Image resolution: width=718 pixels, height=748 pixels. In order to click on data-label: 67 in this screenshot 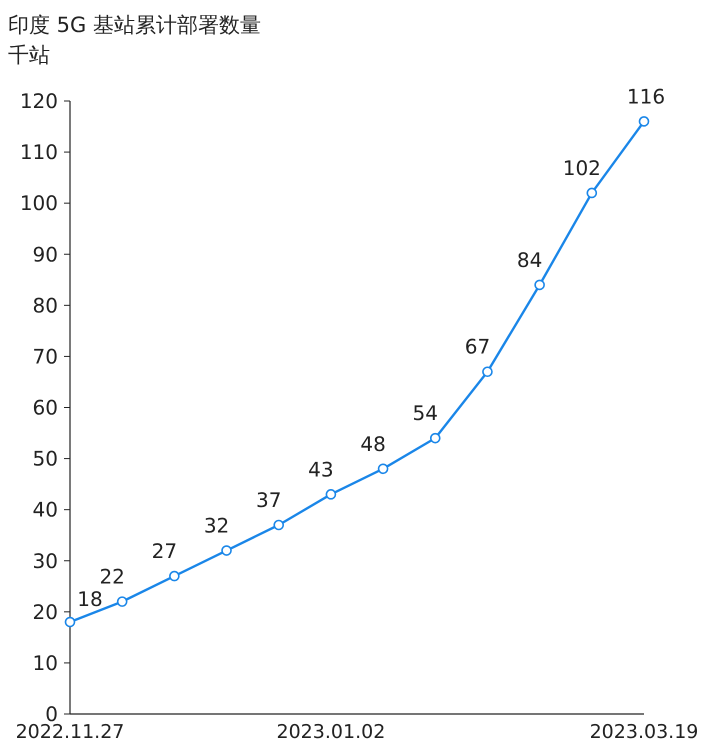, I will do `click(477, 346)`.